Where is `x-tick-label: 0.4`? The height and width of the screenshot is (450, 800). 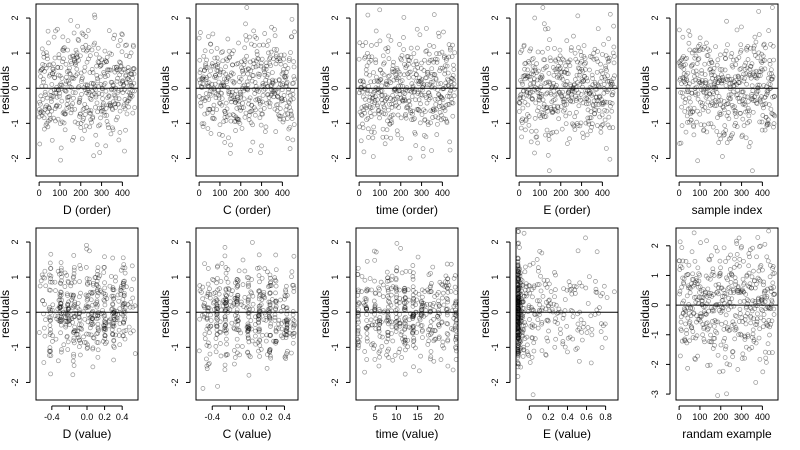 x-tick-label: 0.4 is located at coordinates (567, 417).